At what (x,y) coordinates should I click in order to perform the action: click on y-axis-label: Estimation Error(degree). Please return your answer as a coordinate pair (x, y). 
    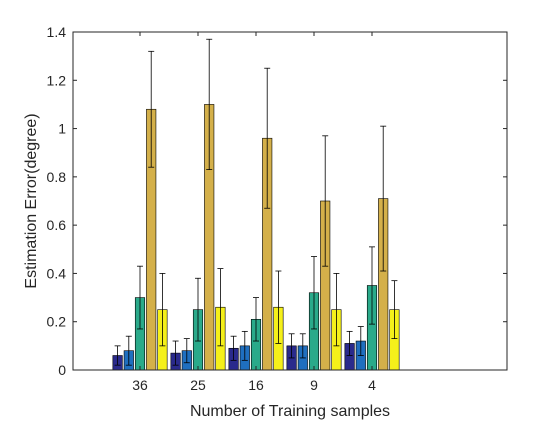
    Looking at the image, I should click on (31, 200).